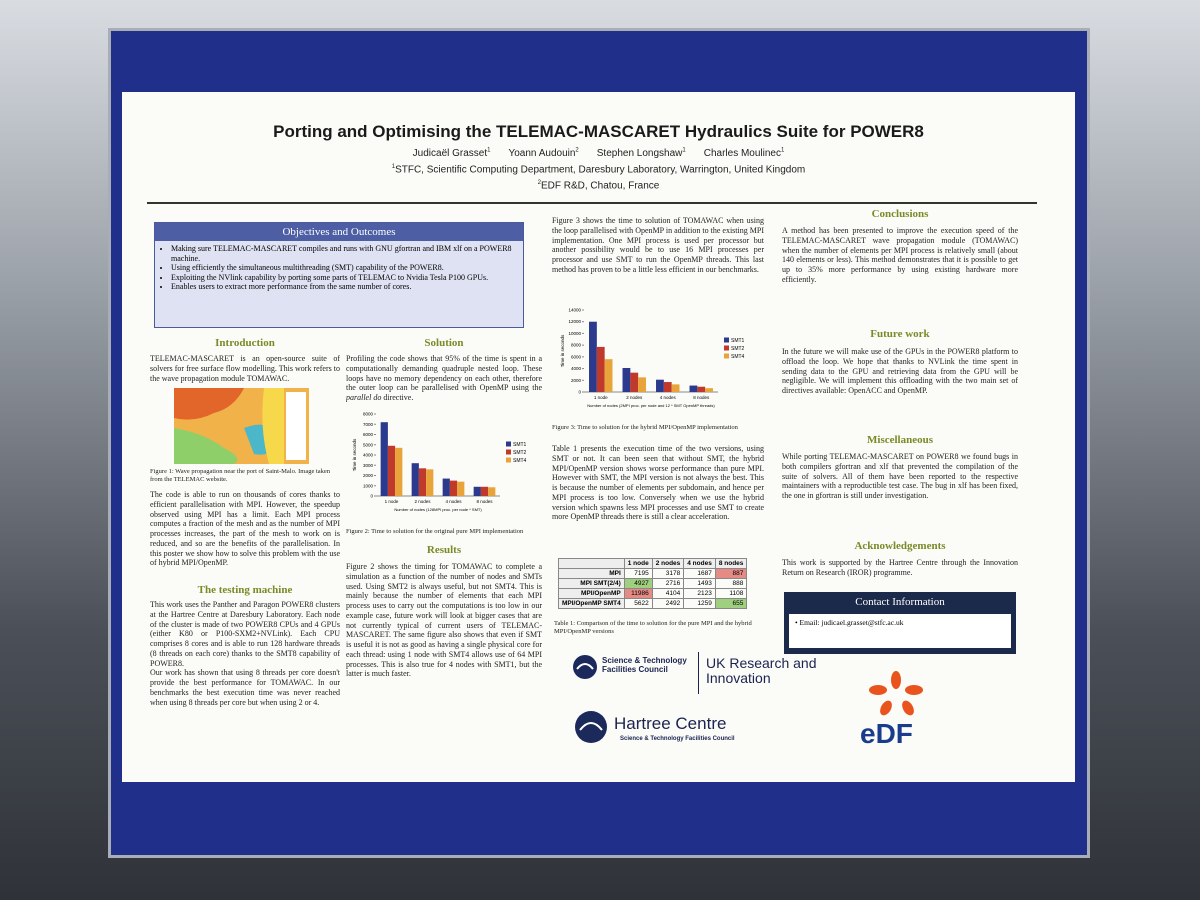  Describe the element at coordinates (245, 343) in the screenshot. I see `section-heading: Introduction` at that location.